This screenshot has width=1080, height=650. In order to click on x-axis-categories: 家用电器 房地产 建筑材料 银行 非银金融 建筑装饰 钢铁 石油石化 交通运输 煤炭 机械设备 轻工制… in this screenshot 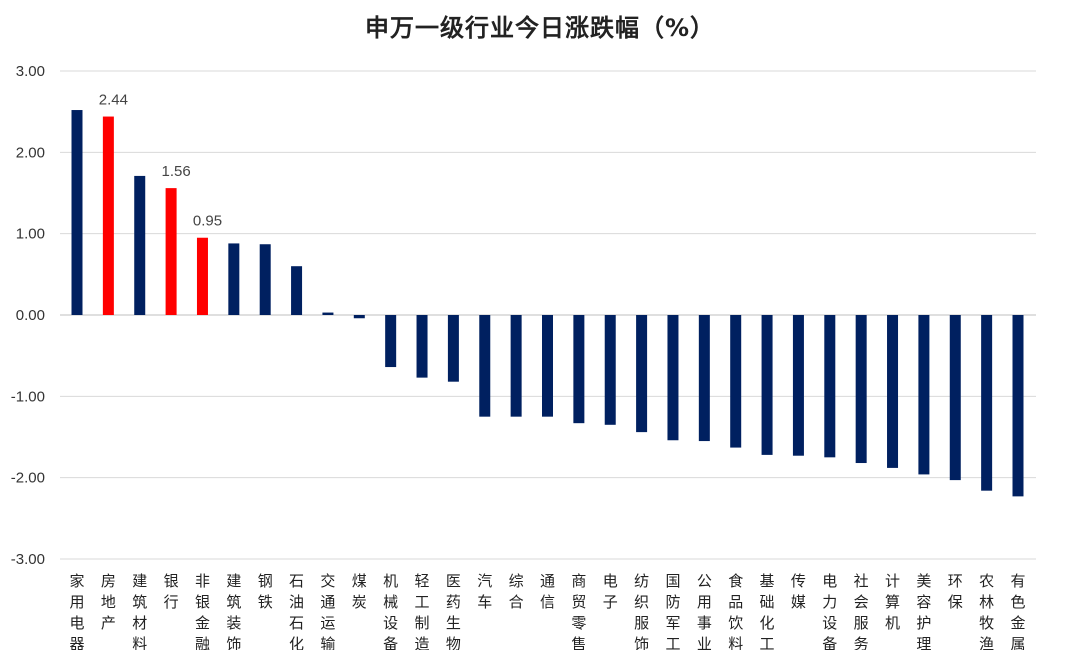, I will do `click(547, 611)`.